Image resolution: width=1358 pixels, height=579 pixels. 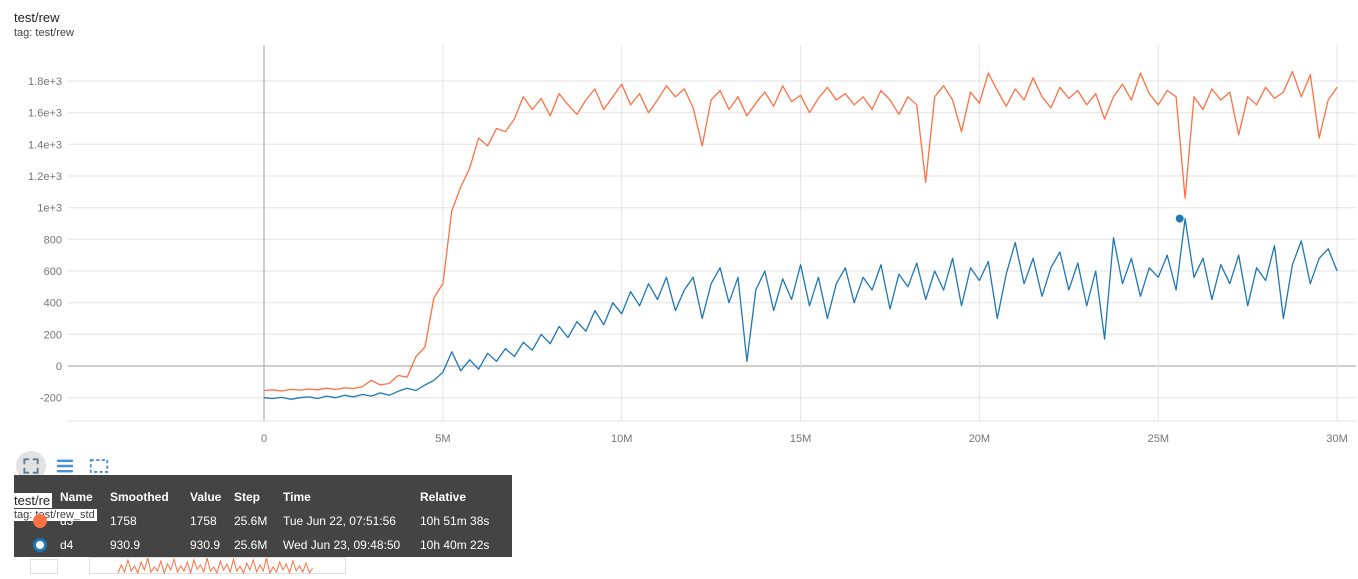 I want to click on run-time: Tue Jun 22, 07:51:56, so click(x=339, y=521).